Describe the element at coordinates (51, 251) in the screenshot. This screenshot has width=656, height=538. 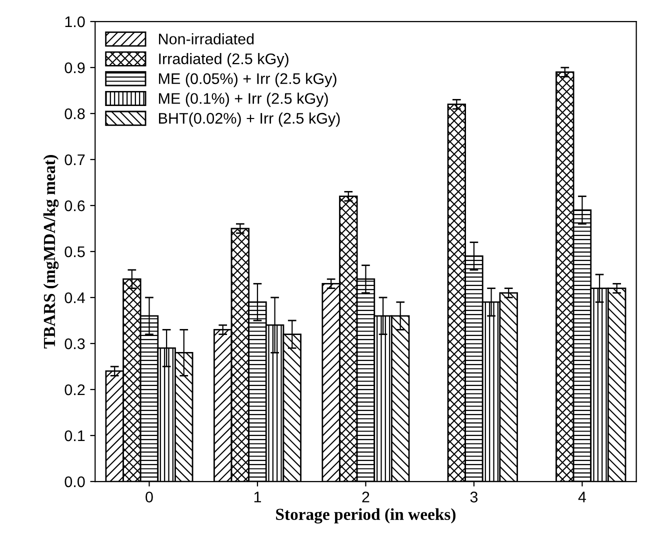
I see `y-axis-title: TBARS (mgMDA/kg meat)` at that location.